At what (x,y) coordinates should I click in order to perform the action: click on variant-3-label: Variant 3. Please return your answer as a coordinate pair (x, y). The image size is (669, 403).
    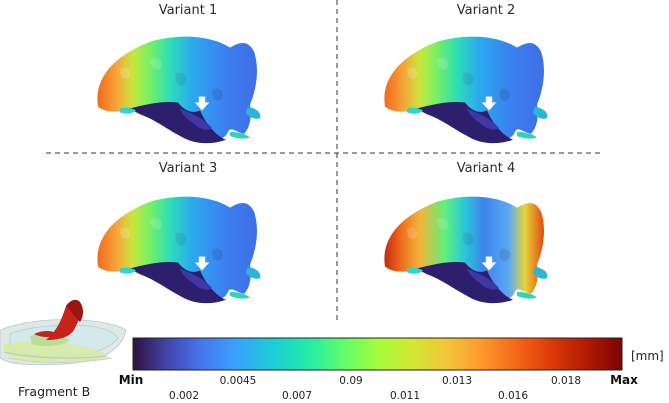
    Looking at the image, I should click on (188, 168).